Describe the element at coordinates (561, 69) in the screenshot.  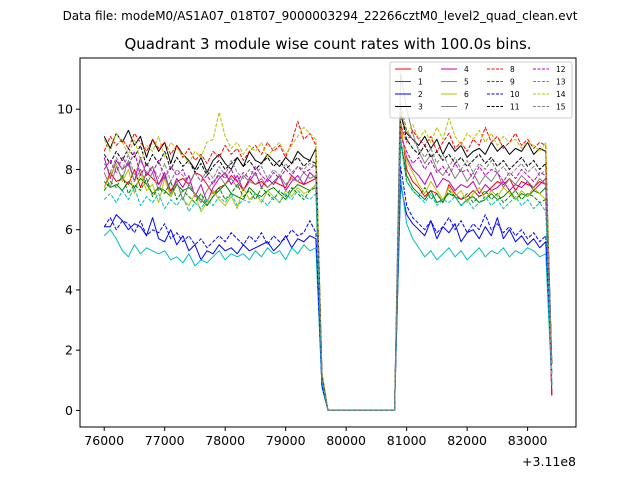
I see `legend-label-12: 12` at that location.